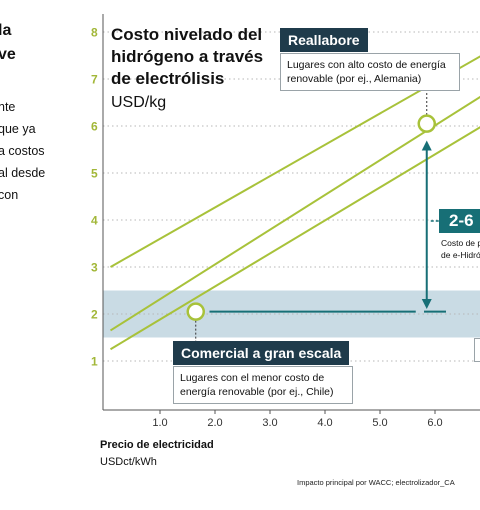 The width and height of the screenshot is (480, 510). Describe the element at coordinates (261, 353) in the screenshot. I see `callout-bottom-title: Comercial a gran escala` at that location.